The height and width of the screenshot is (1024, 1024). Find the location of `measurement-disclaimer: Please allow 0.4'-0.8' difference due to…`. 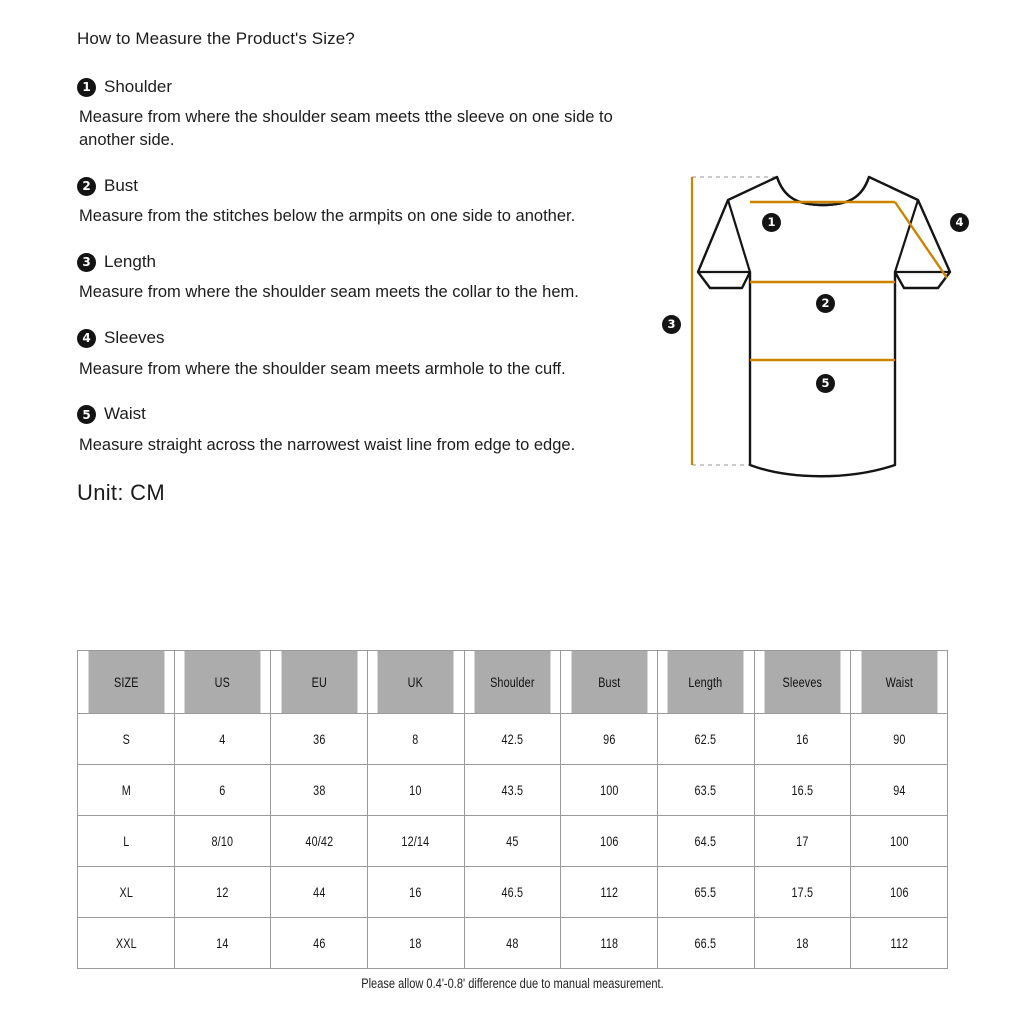

measurement-disclaimer: Please allow 0.4'-0.8' difference due to… is located at coordinates (512, 983).